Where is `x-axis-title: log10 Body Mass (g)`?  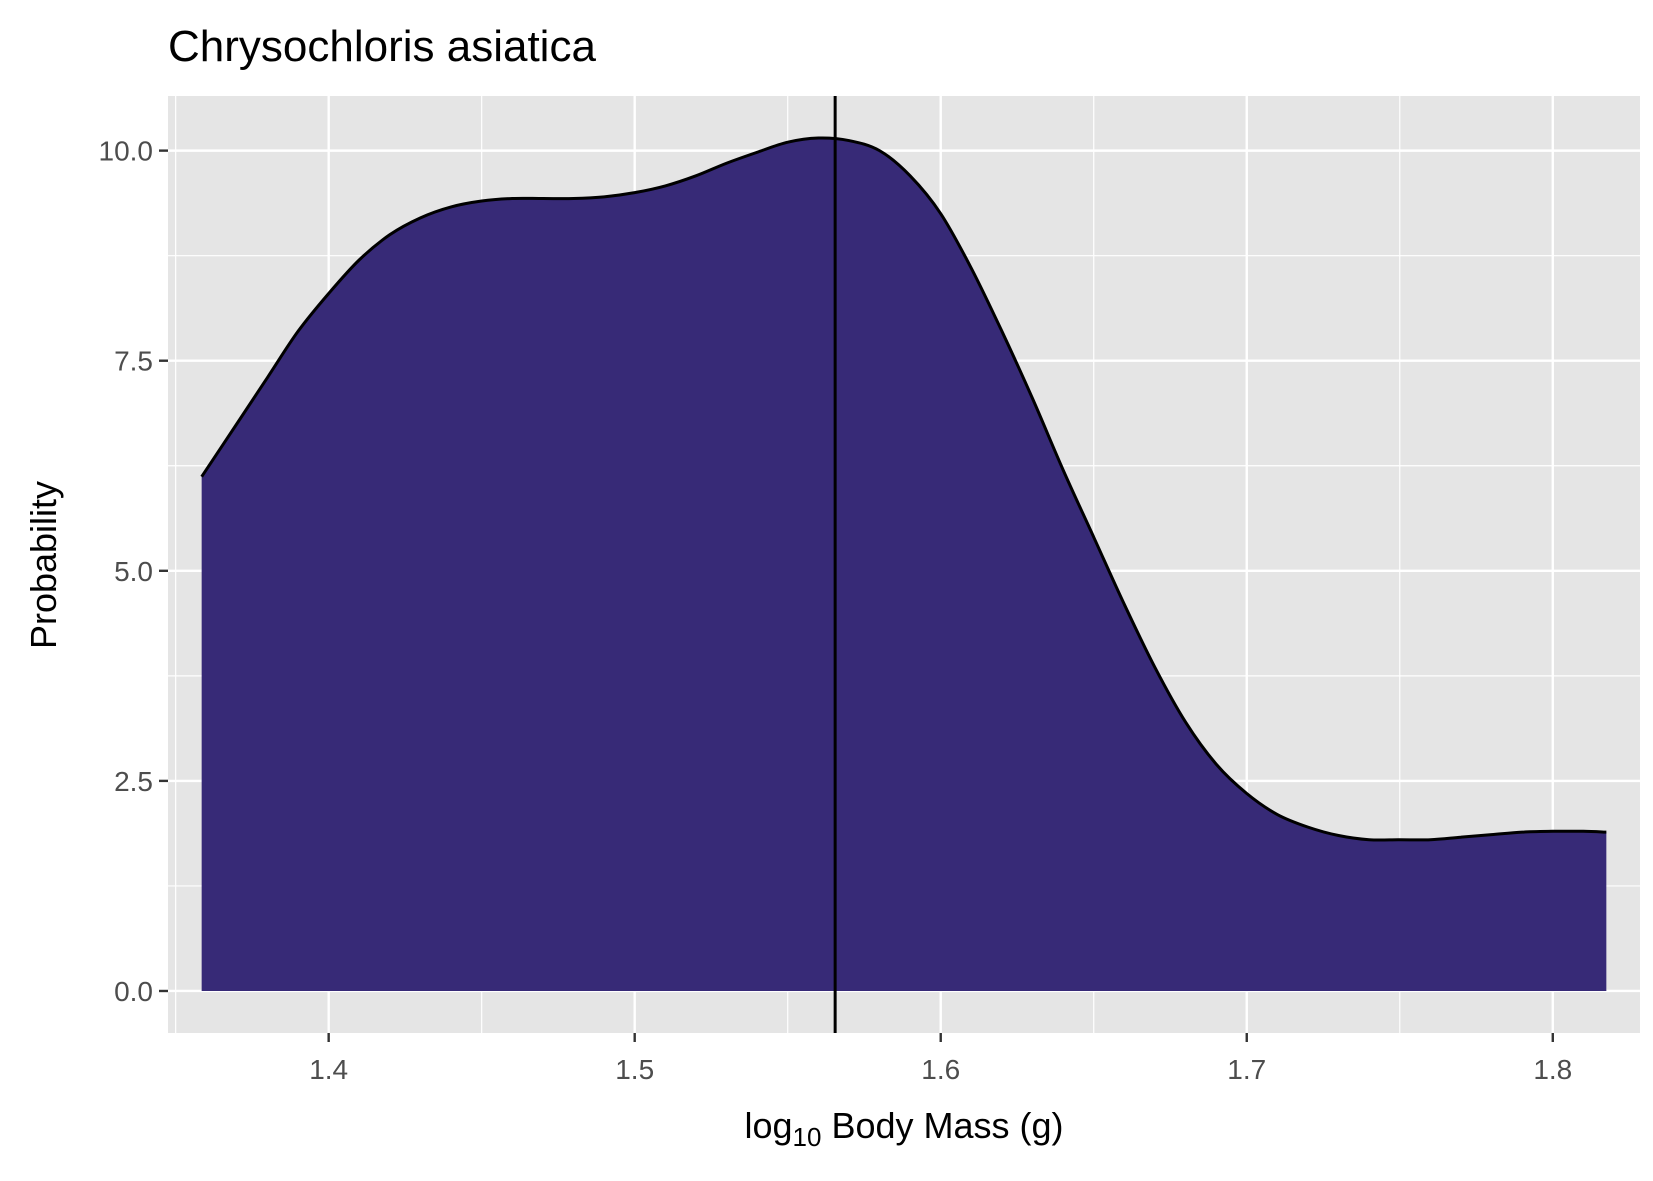
x-axis-title: log10 Body Mass (g) is located at coordinates (903, 1128).